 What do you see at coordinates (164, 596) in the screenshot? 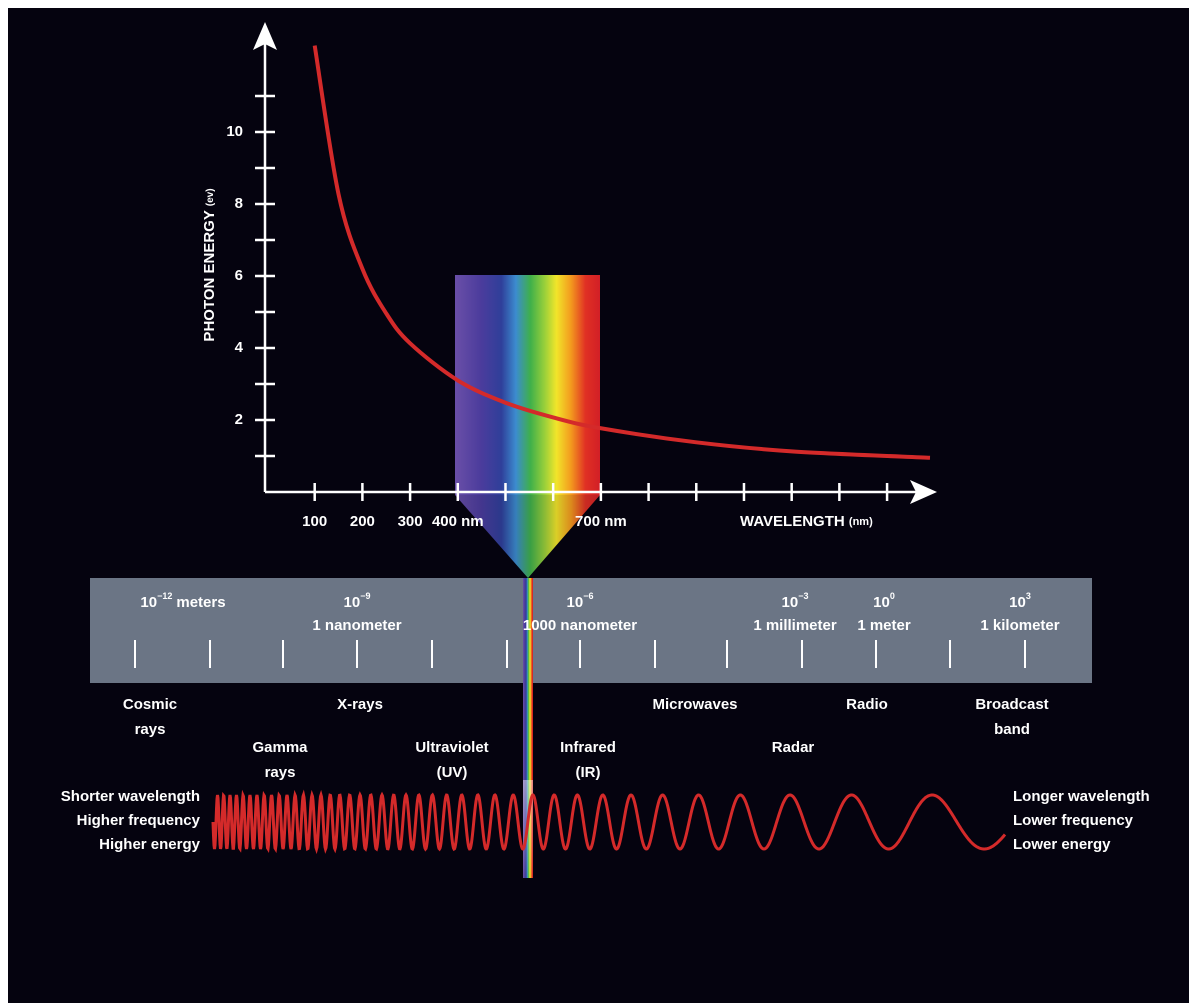
I see `power-exp: −12` at bounding box center [164, 596].